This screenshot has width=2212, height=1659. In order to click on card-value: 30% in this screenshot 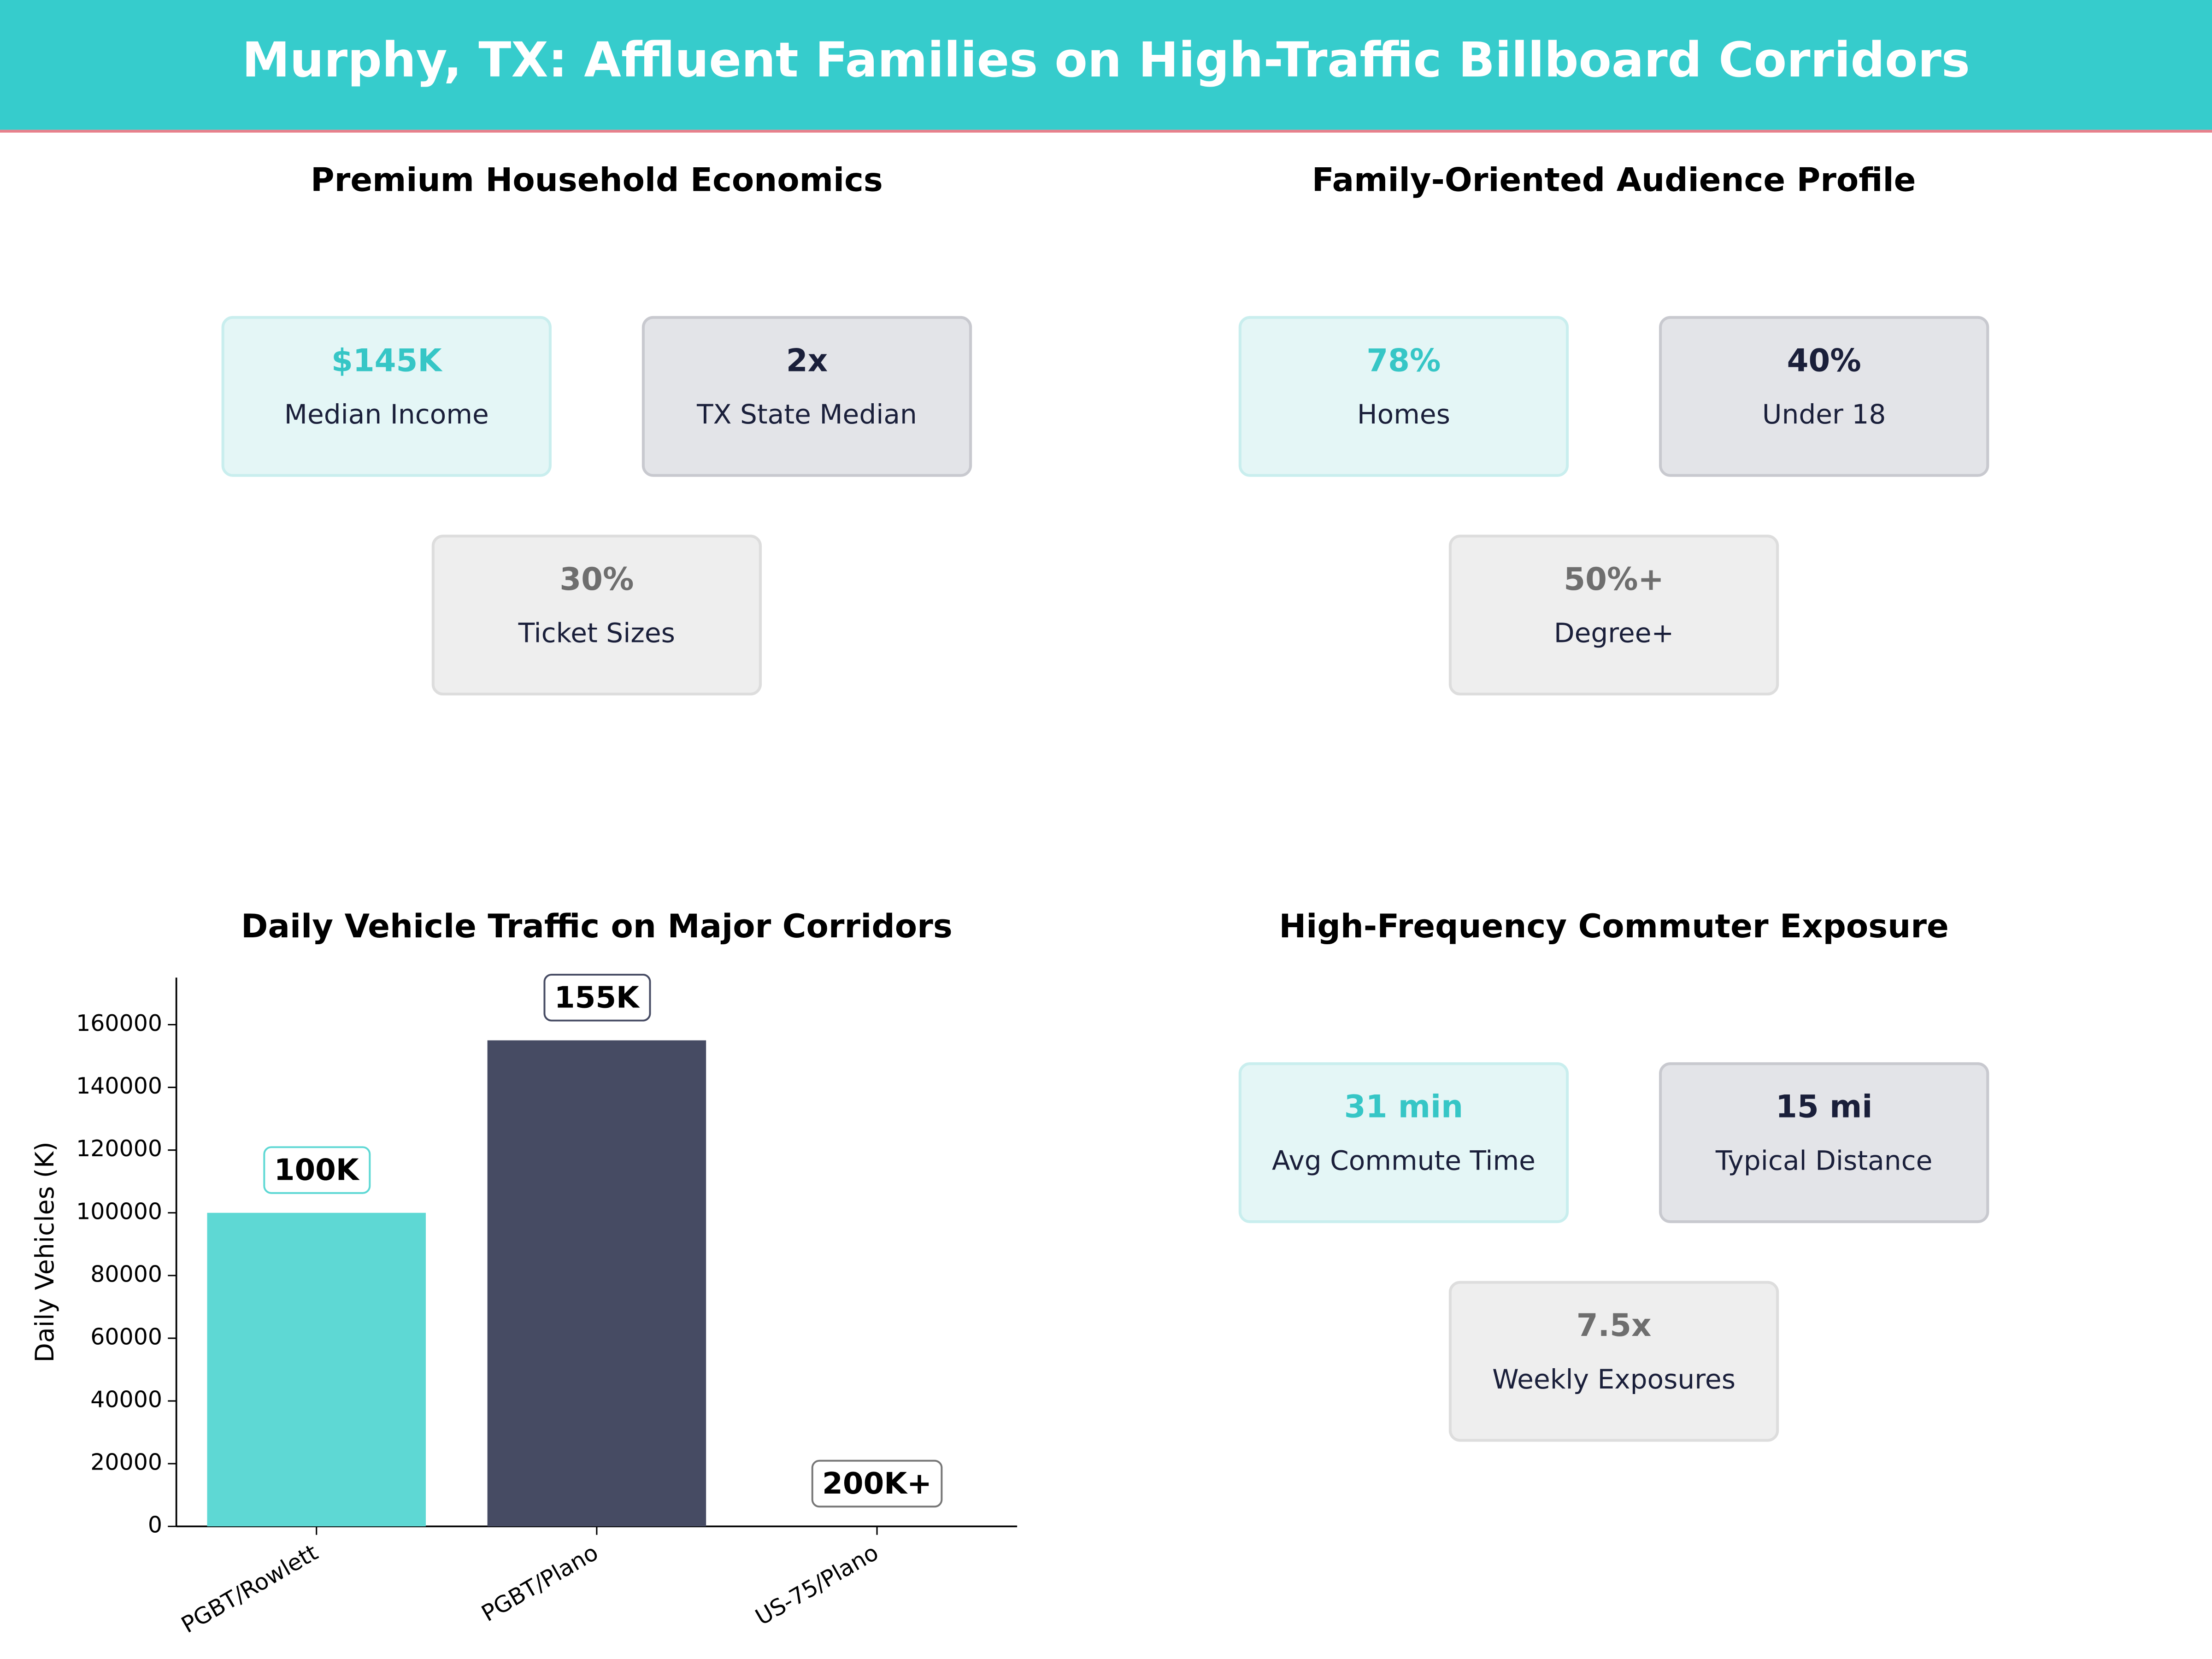, I will do `click(596, 579)`.